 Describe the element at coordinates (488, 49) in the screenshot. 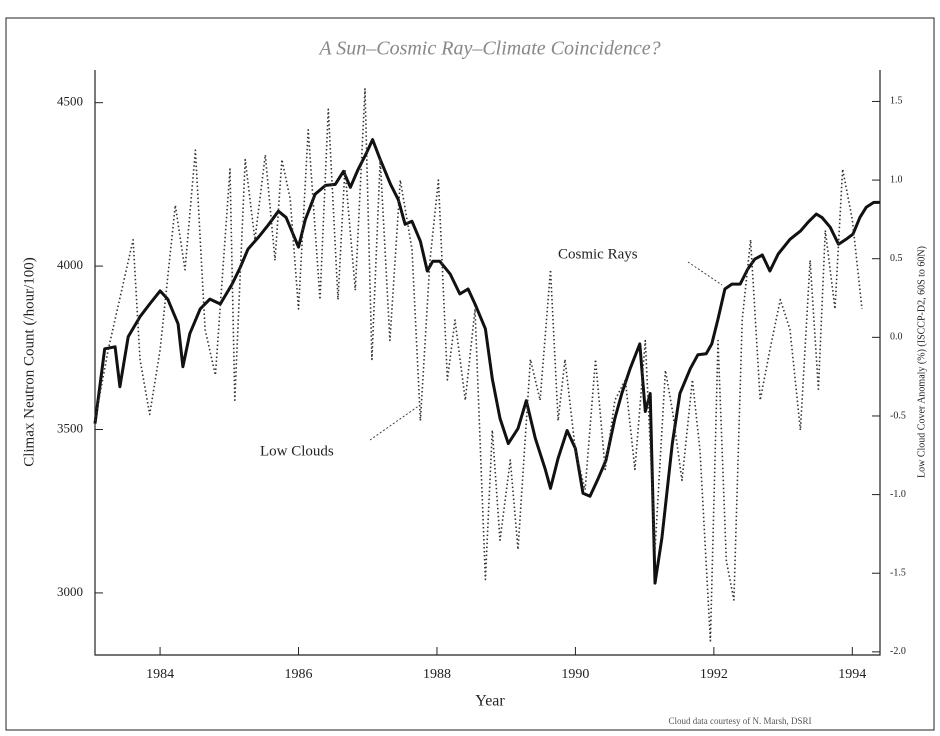

I see `chart-title: A Sun–Cosmic Ray–Climate Coincidence?` at that location.